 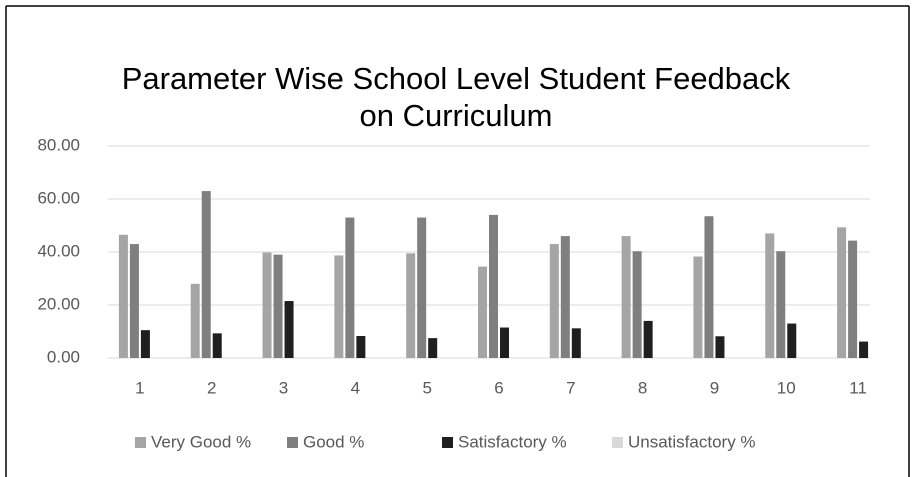 I want to click on x-tick-label: 7, so click(x=570, y=387).